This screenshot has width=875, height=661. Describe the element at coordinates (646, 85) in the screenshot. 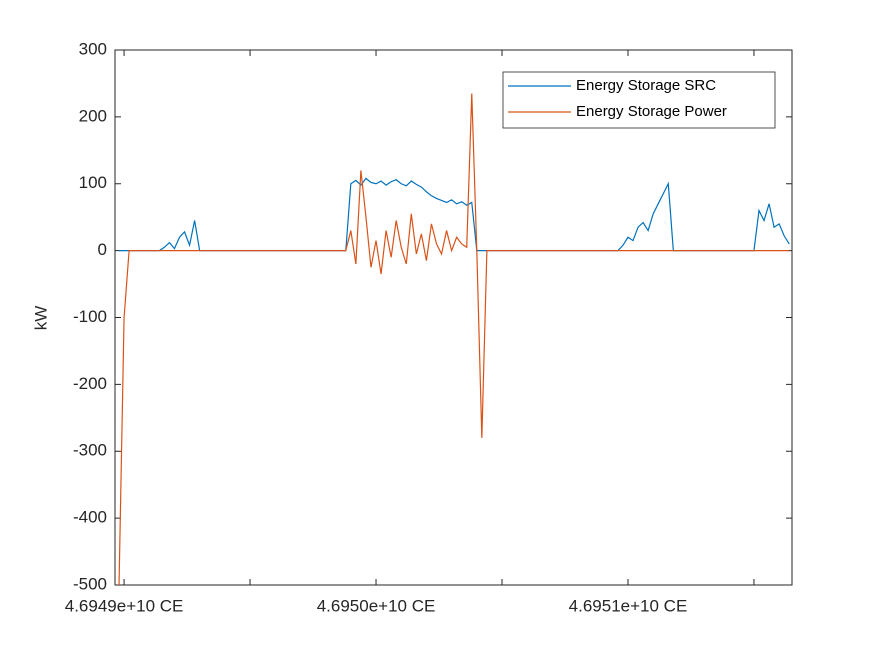

I see `legend-label: Energy Storage SRC` at that location.